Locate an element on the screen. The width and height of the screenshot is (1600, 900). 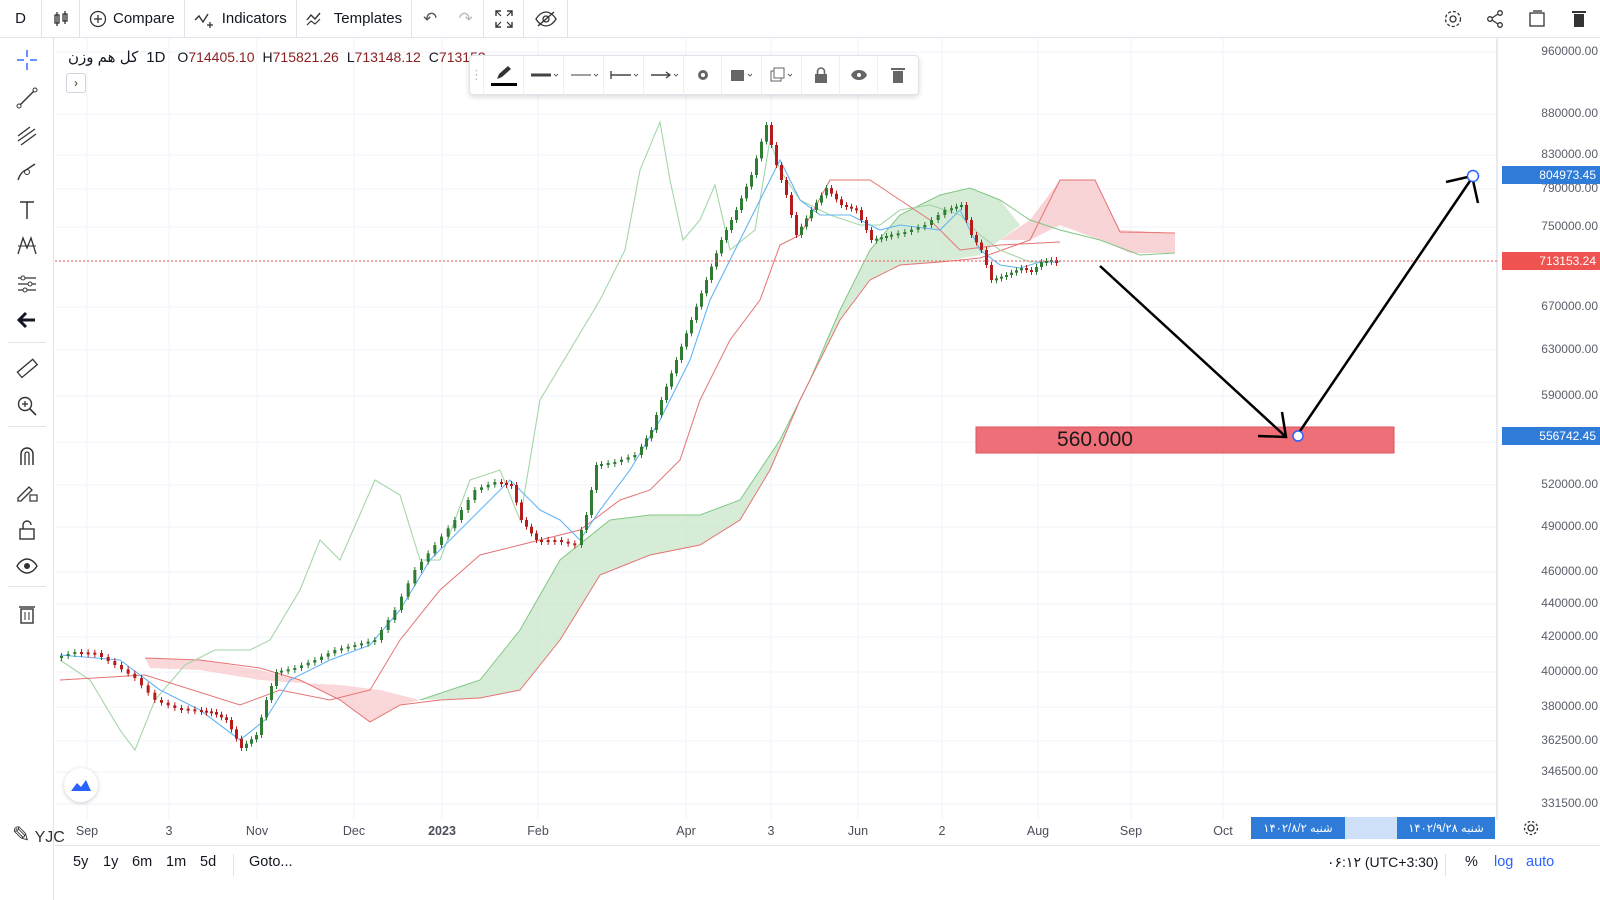
bottom-divider is located at coordinates (233, 865).